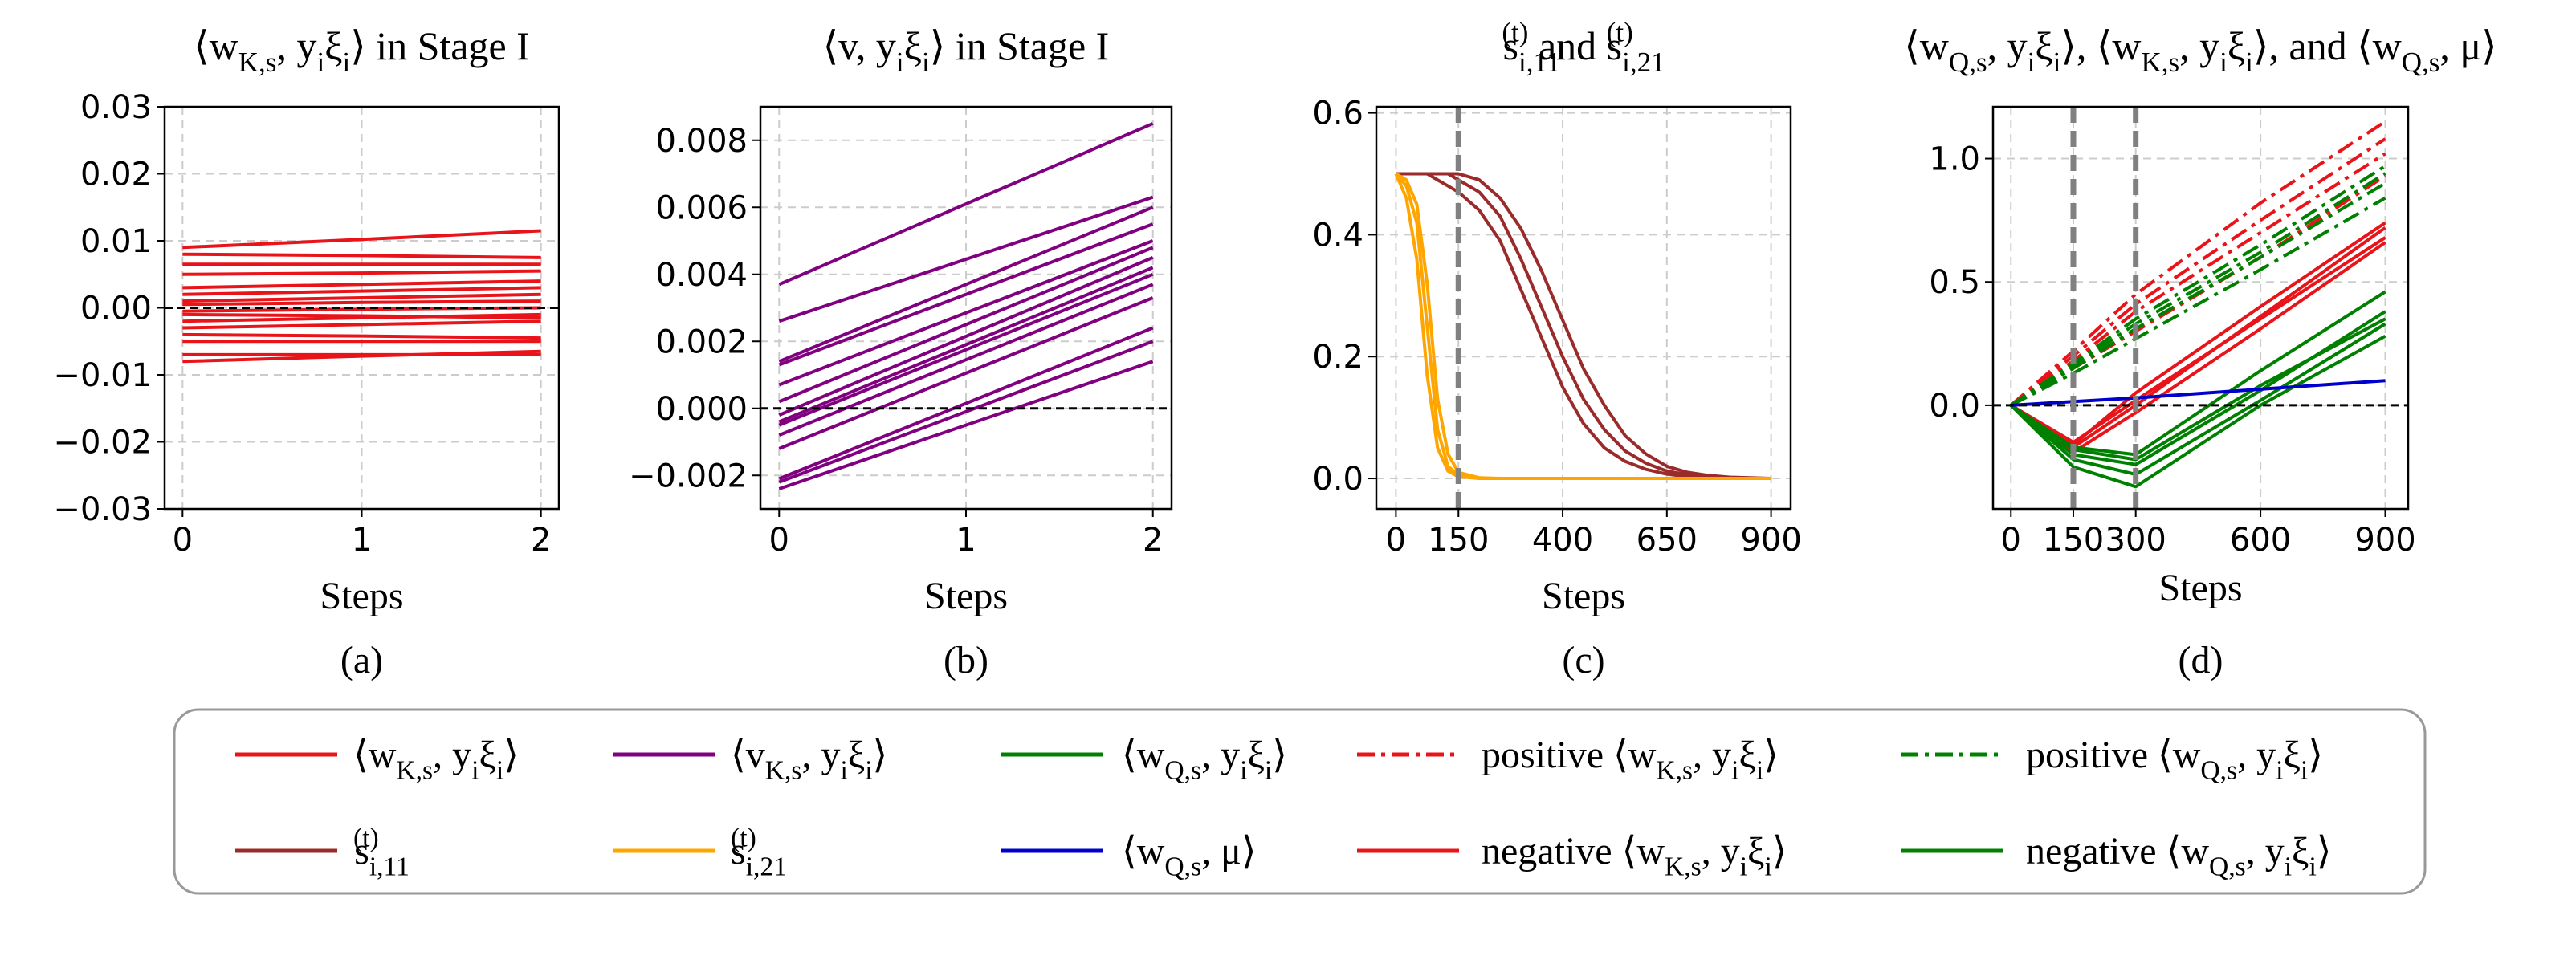 This screenshot has height=960, width=2576. What do you see at coordinates (362, 50) in the screenshot?
I see `chart-title: ⟨wK,s, yiξi⟩ in Stage I` at bounding box center [362, 50].